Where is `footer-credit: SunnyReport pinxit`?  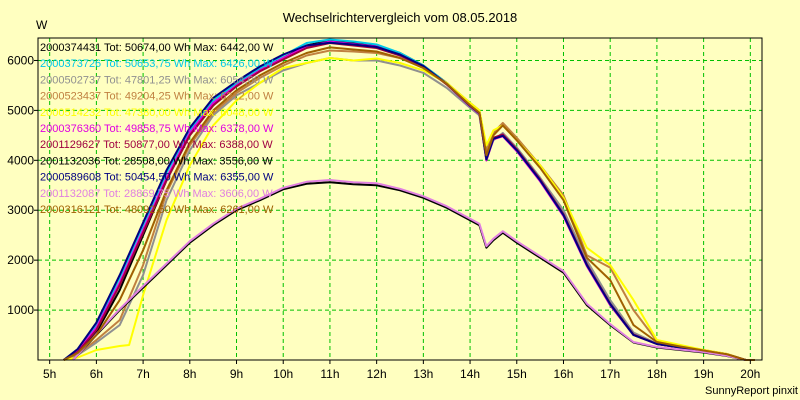 footer-credit: SunnyReport pinxit is located at coordinates (751, 391).